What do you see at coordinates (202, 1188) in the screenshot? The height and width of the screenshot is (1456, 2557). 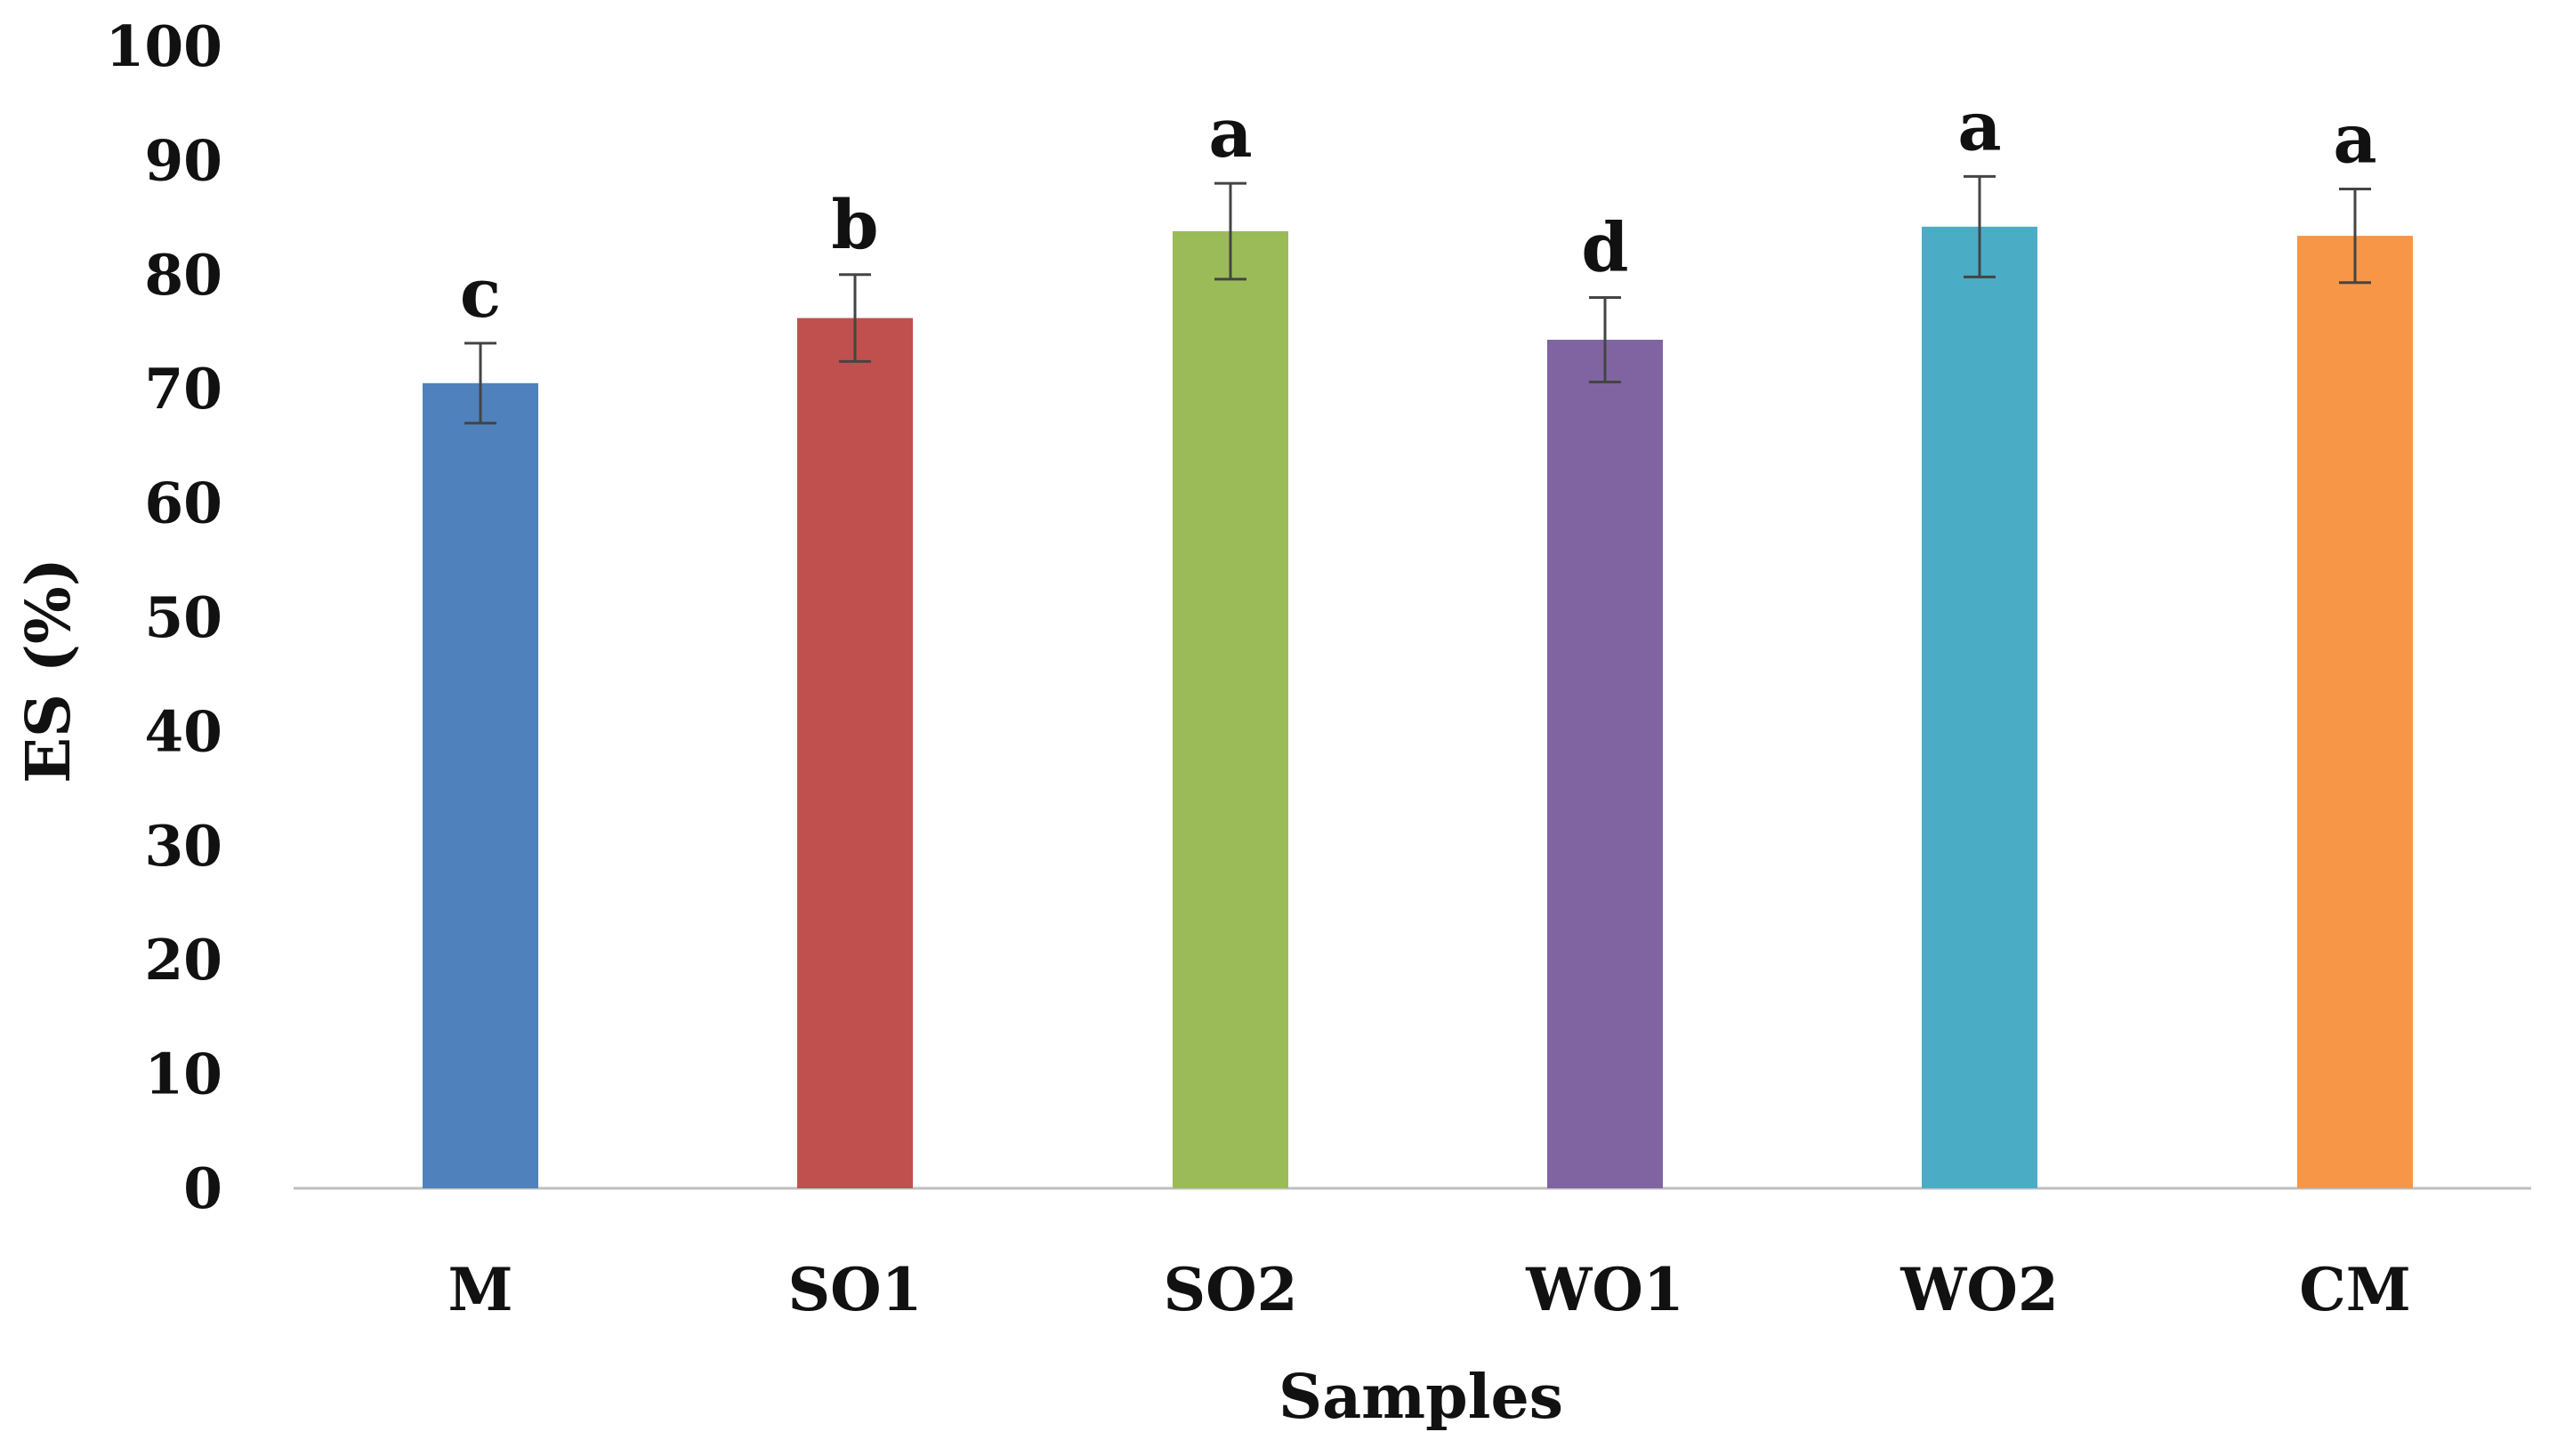 I see `y-tick-label: 0` at bounding box center [202, 1188].